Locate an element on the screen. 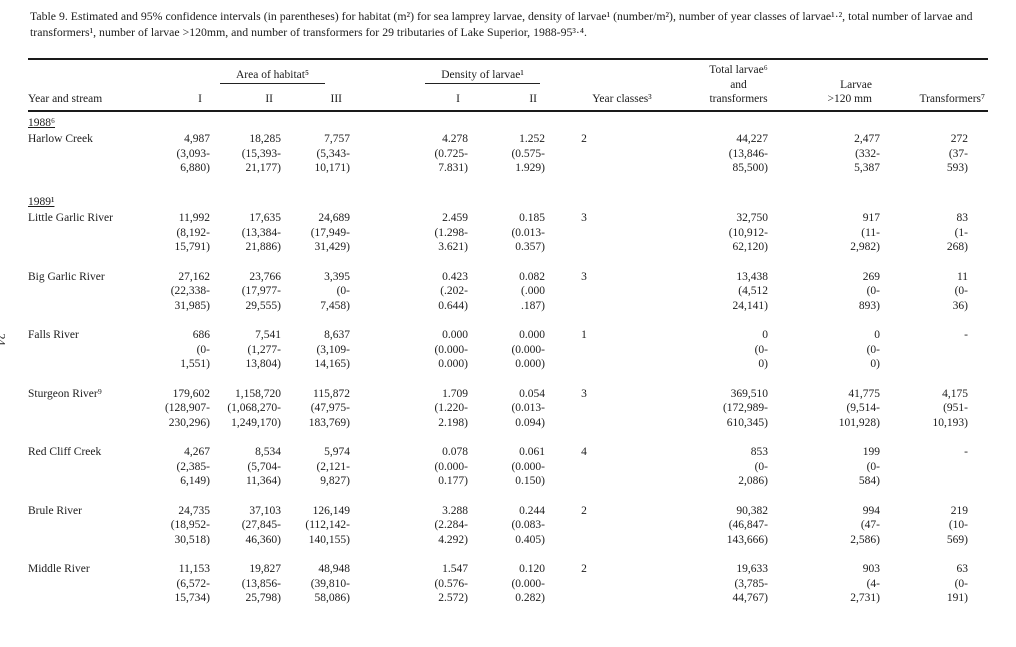 Image resolution: width=1016 pixels, height=647 pixels. cell-larvae-120mm: 903 (4- 2,731) is located at coordinates (865, 583).